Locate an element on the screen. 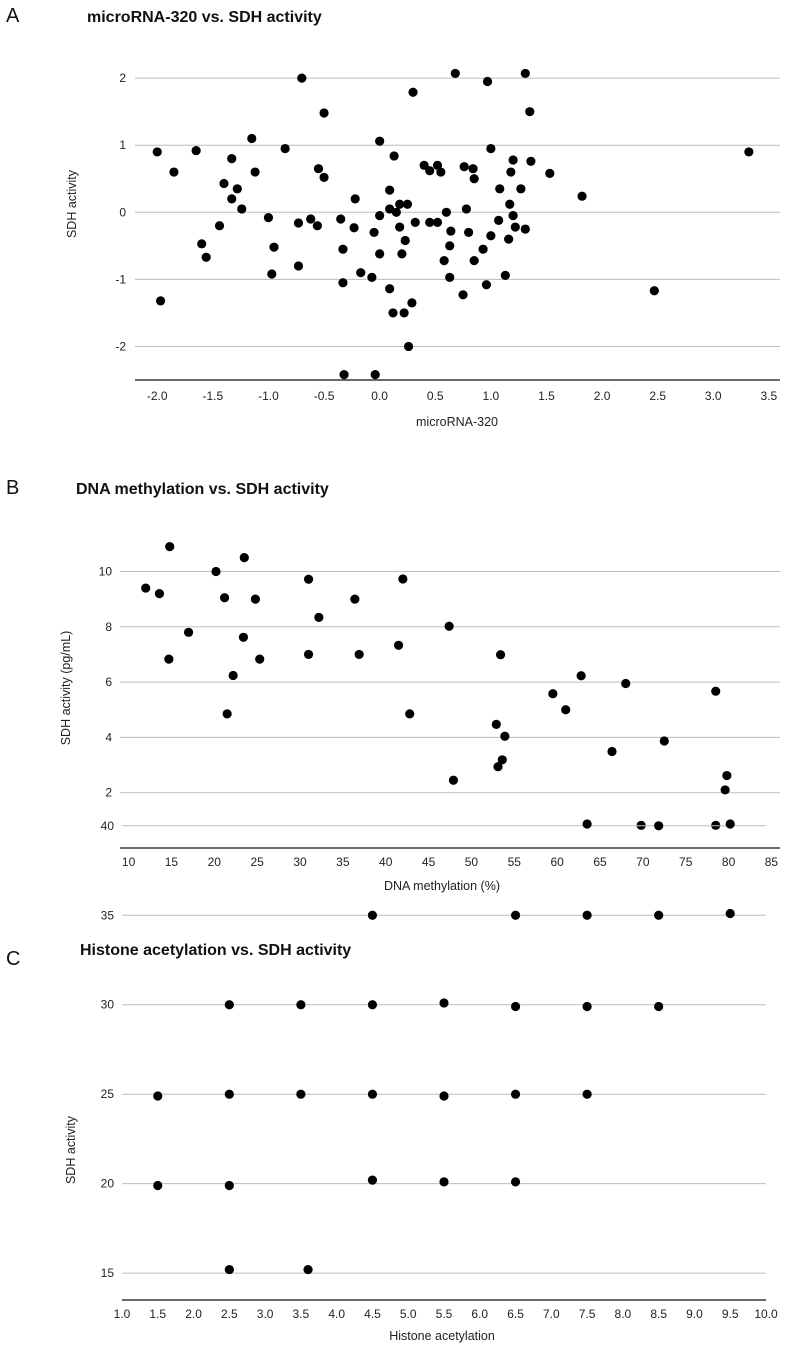 This screenshot has height=1353, width=793. panel-a-x-tick-label: 1.0 is located at coordinates (491, 396).